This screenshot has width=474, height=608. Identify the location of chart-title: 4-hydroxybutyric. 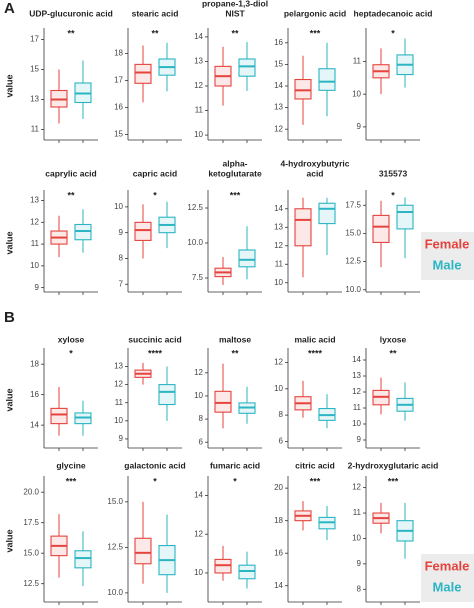
(315, 163).